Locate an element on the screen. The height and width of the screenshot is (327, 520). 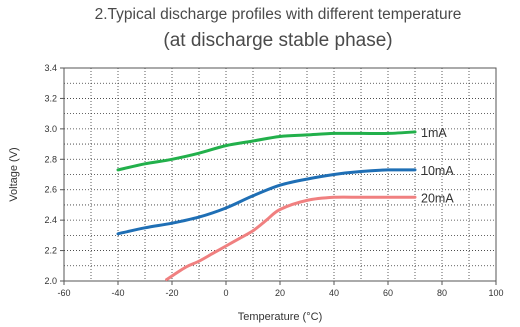
x-axis: -60 -40 -20 0 20 40 60 80 100 is located at coordinates (280, 289).